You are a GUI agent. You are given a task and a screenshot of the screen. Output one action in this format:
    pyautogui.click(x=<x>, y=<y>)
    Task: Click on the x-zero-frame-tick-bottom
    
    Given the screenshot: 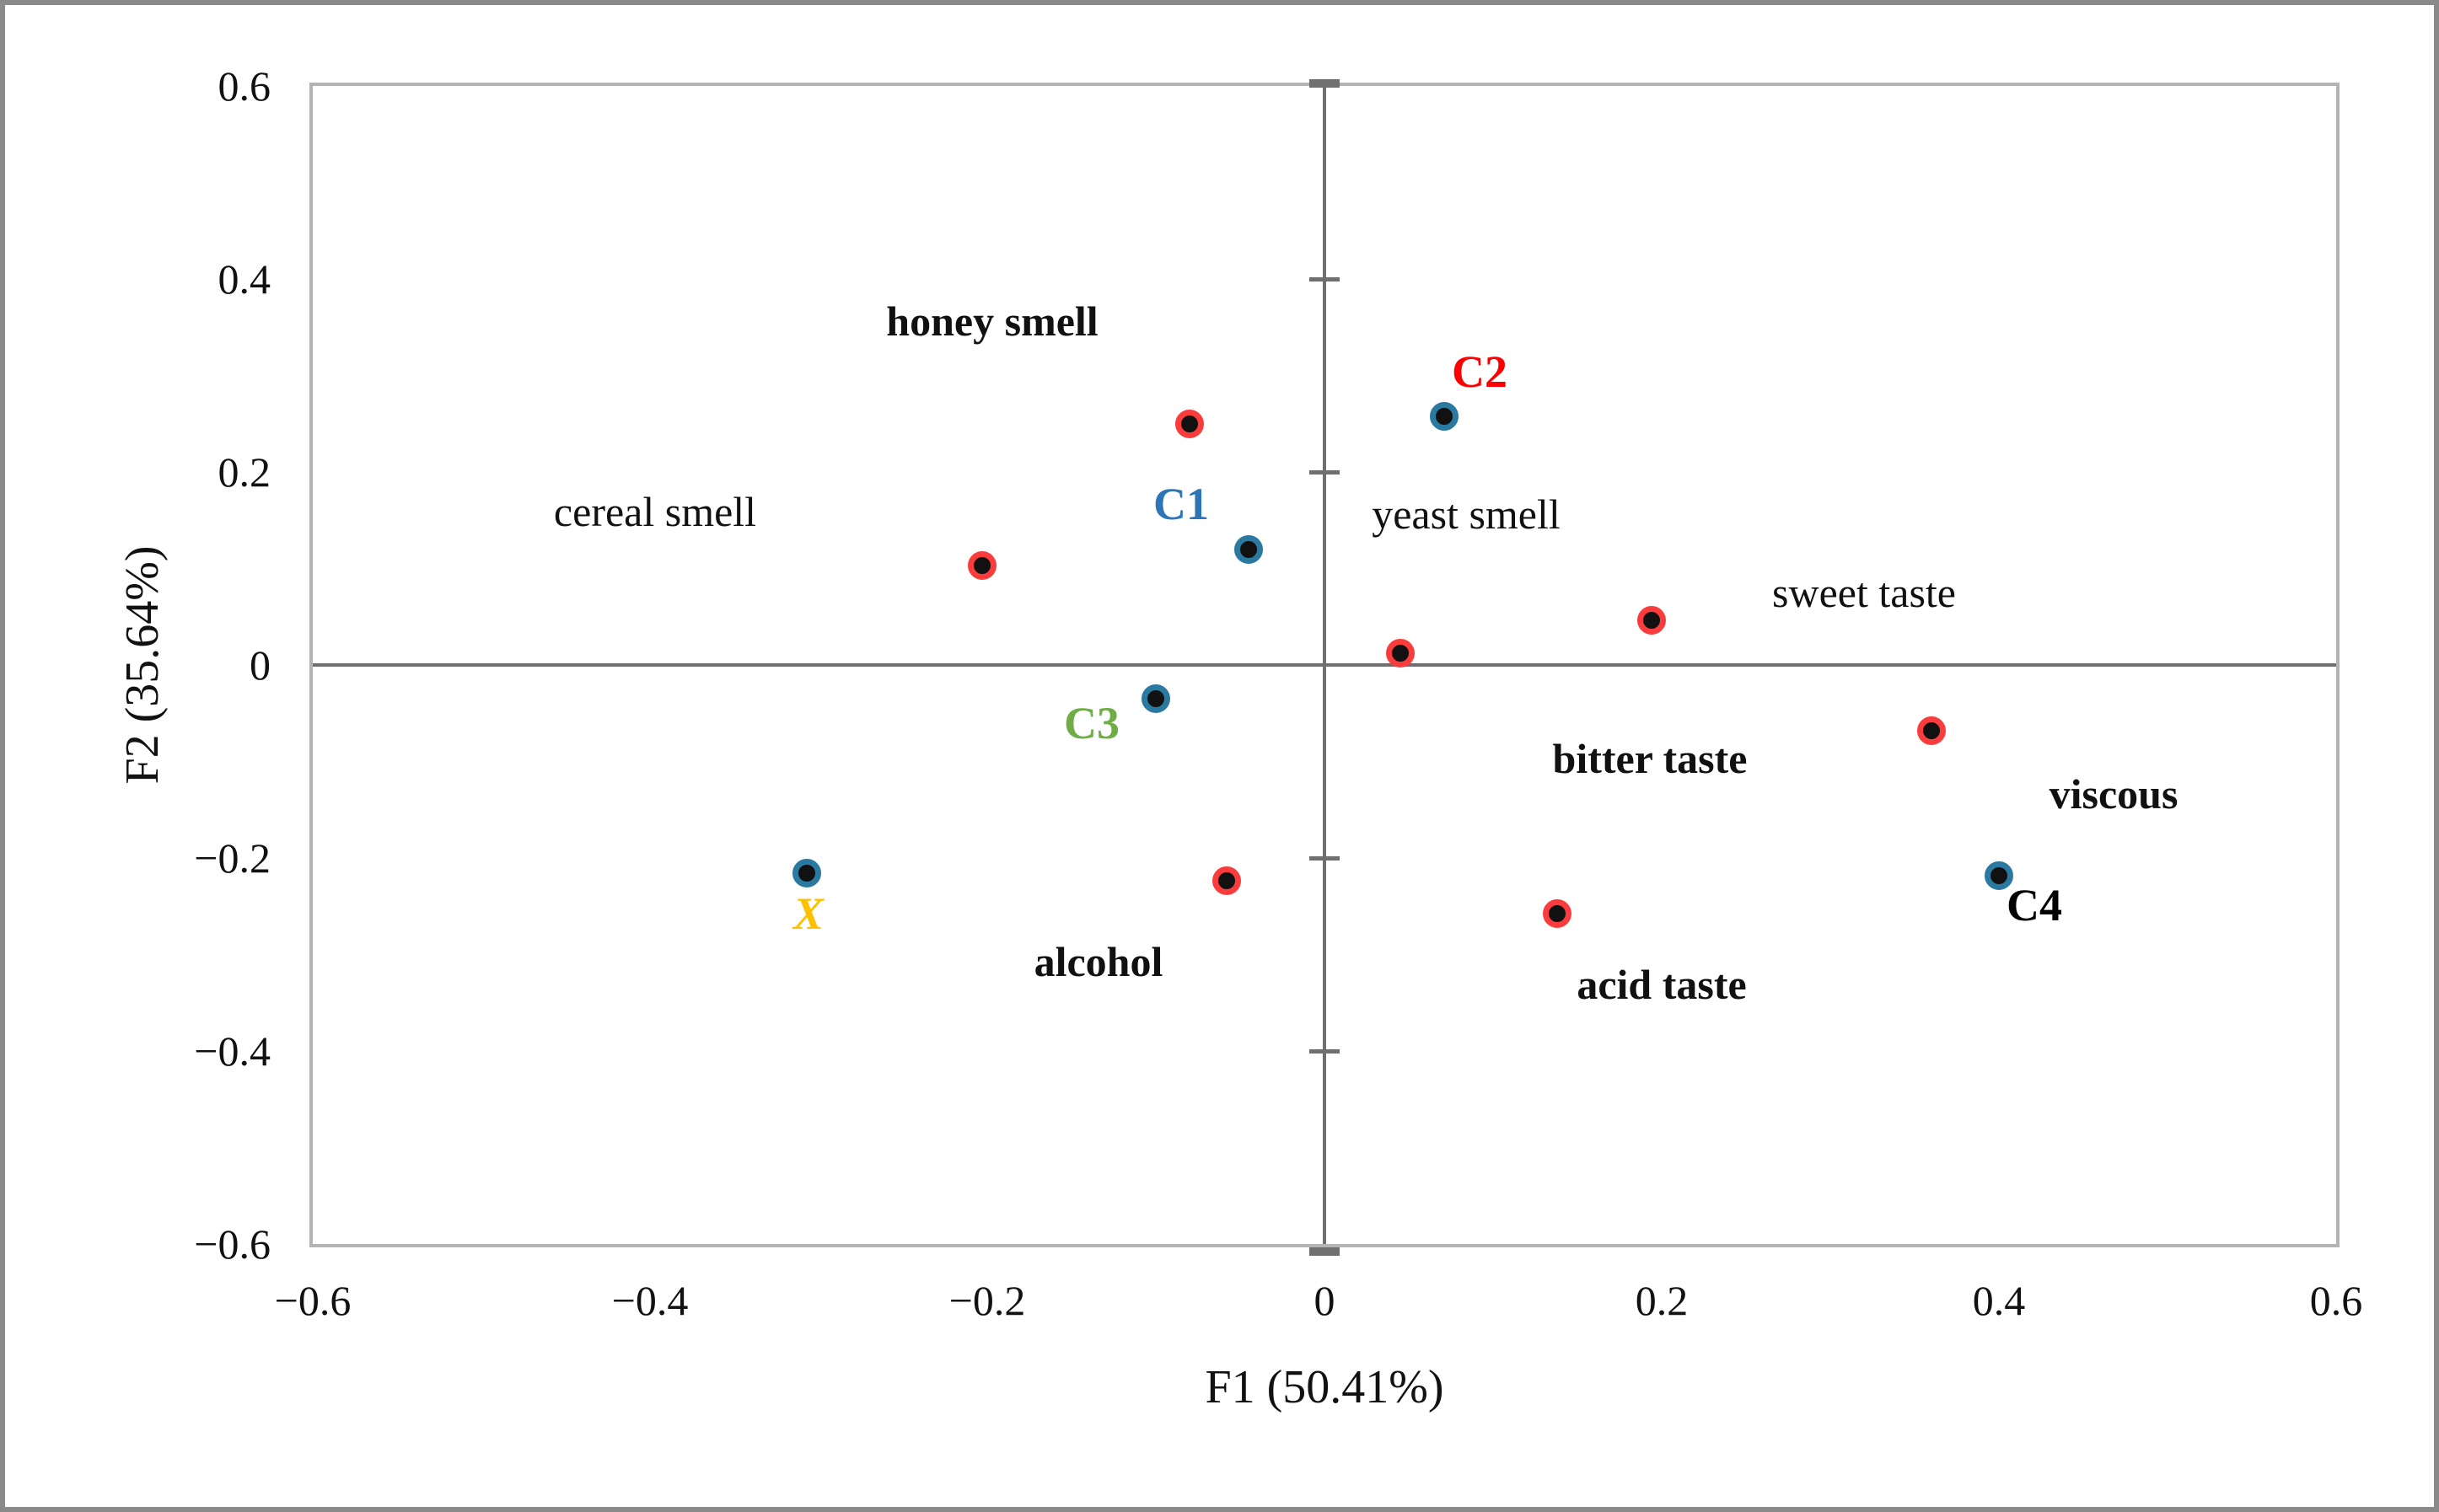 What is the action you would take?
    pyautogui.click(x=1324, y=1251)
    